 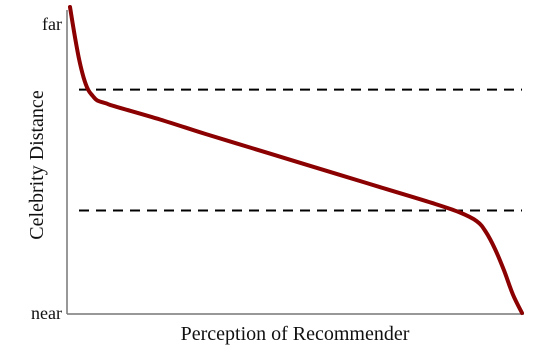 I want to click on x-axis-label: Perception of Recommender, so click(x=295, y=334).